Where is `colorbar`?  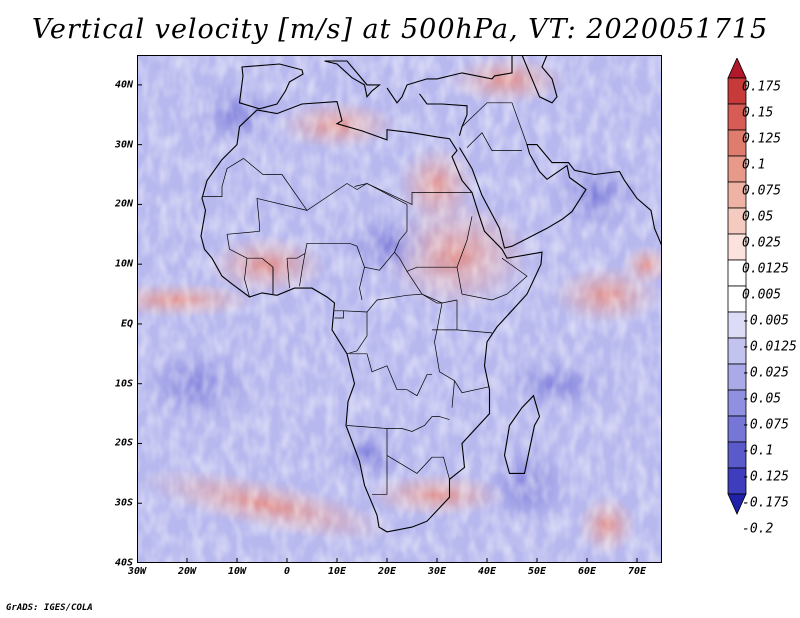
colorbar is located at coordinates (737, 286).